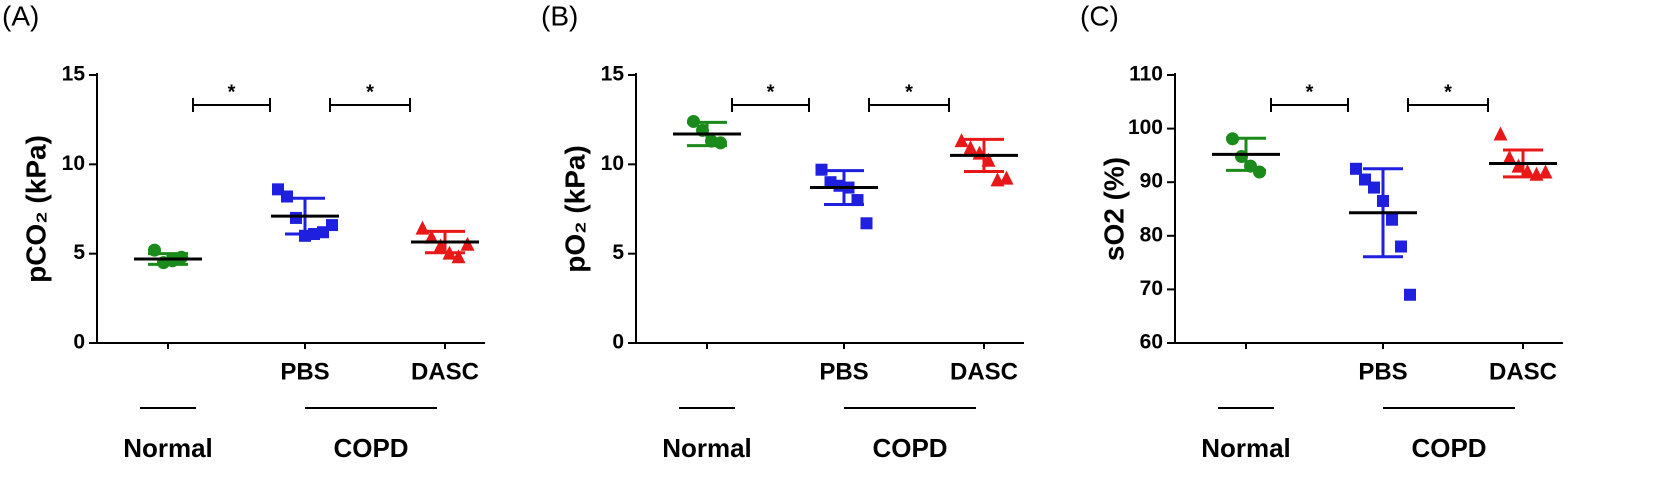  I want to click on panel-label: (A), so click(20, 15).